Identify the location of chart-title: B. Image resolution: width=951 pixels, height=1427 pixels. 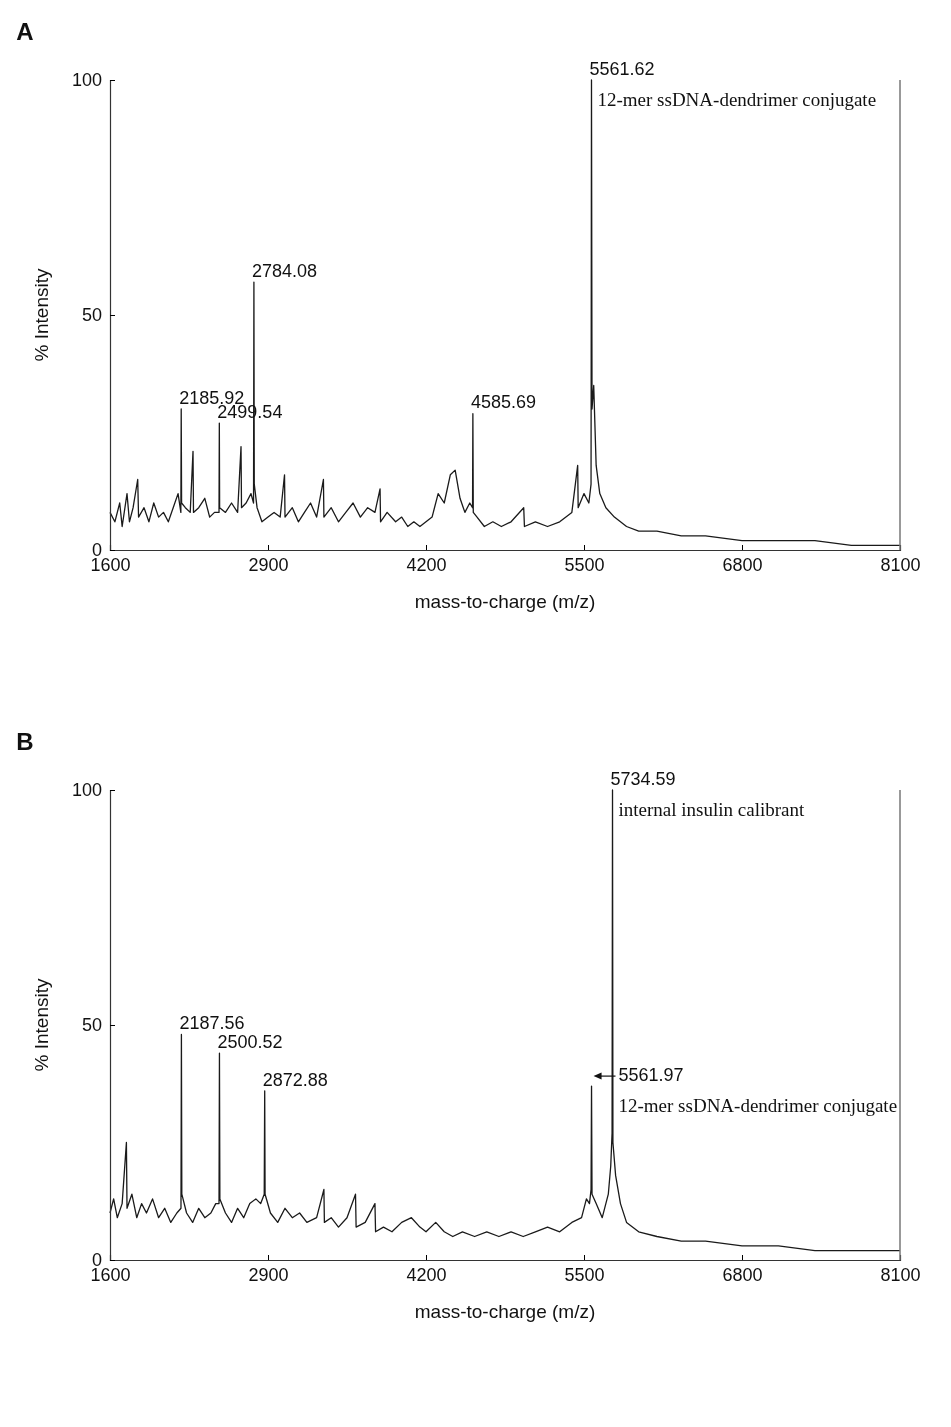
(25, 741).